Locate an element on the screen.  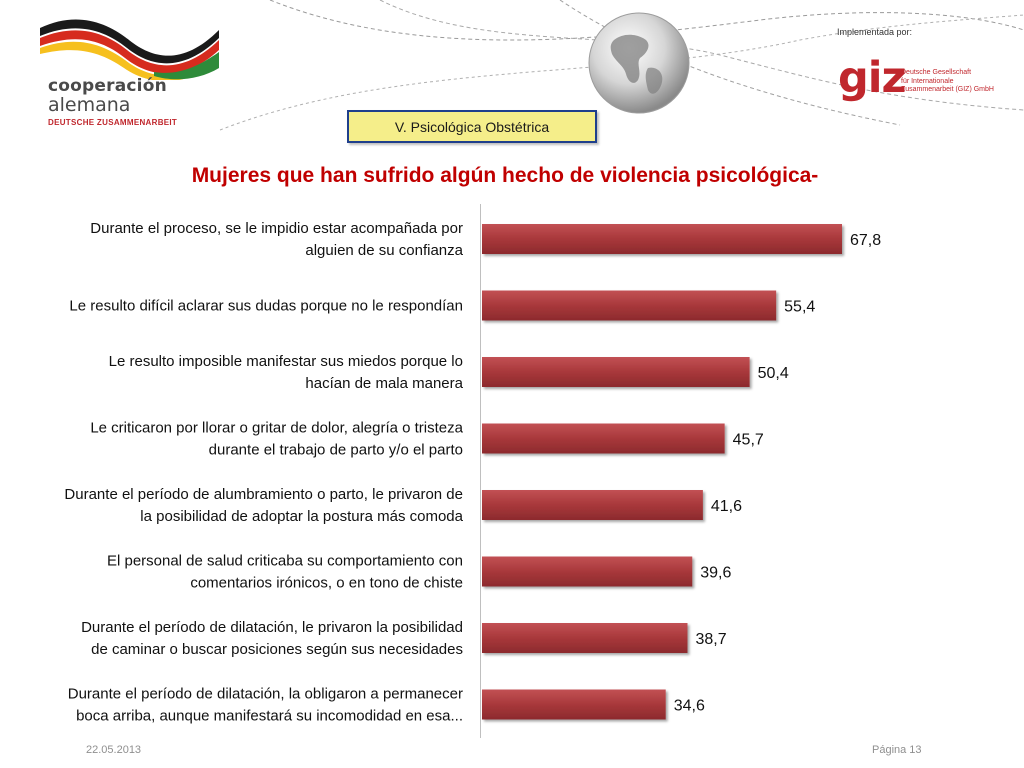
giz-org-line-3: Zusammenarbeit (GIZ) GmbH is located at coordinates (947, 89).